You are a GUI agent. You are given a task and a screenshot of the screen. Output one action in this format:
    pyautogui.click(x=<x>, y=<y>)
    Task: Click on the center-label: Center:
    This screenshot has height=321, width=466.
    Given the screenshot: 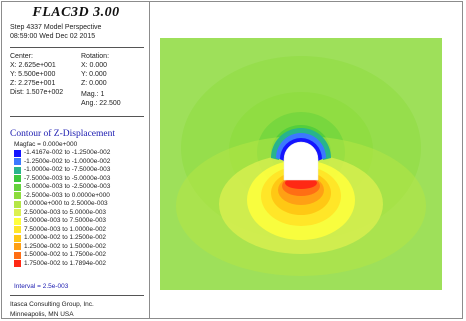 What is the action you would take?
    pyautogui.click(x=21, y=56)
    